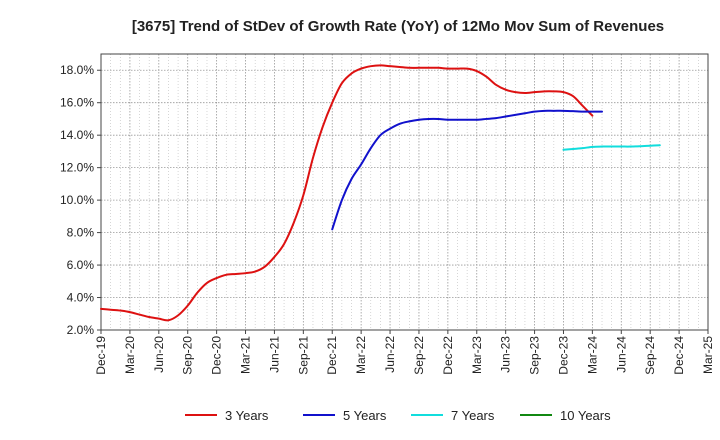 The height and width of the screenshot is (440, 720). I want to click on y-tick-label: 4.0%, so click(81, 298).